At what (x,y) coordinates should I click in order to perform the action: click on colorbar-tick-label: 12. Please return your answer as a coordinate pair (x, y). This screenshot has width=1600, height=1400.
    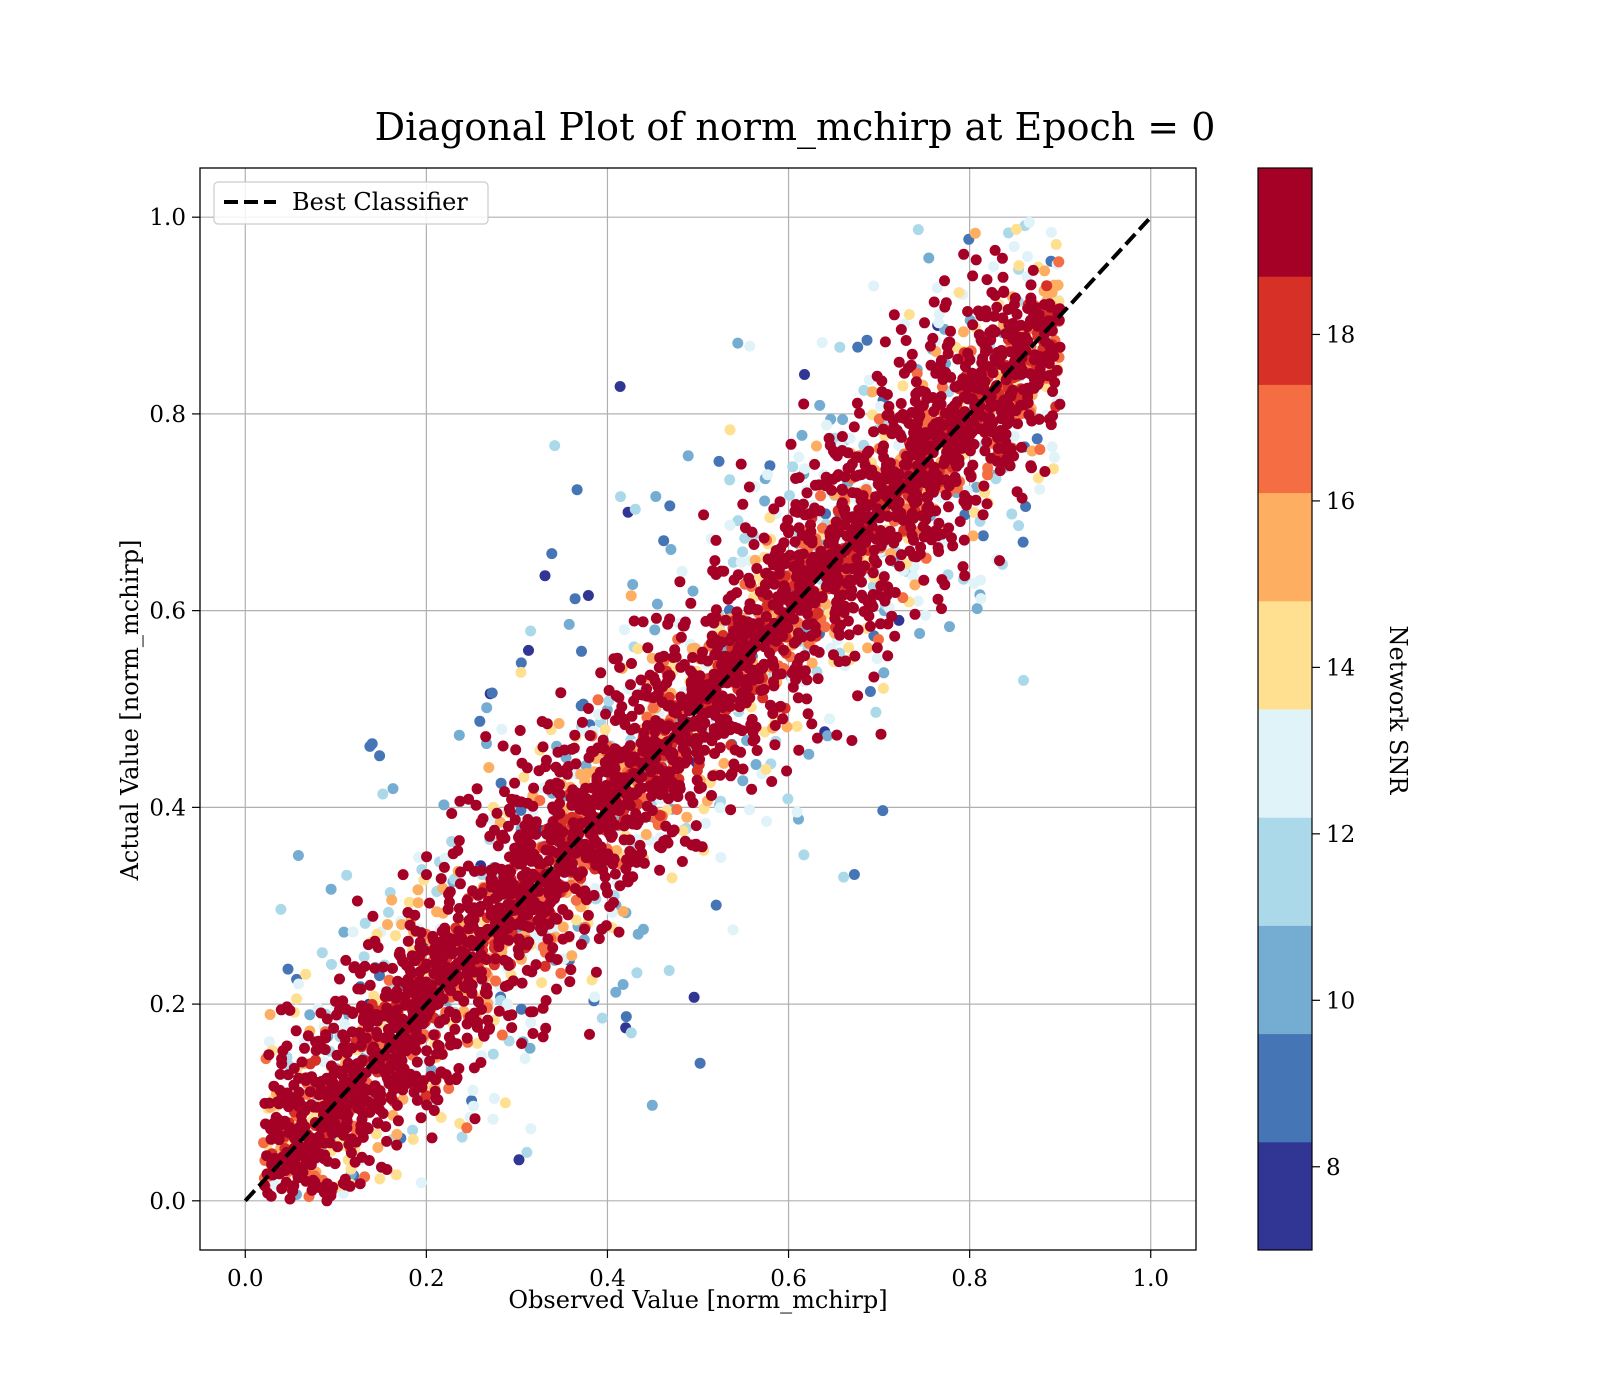
    Looking at the image, I should click on (1340, 835).